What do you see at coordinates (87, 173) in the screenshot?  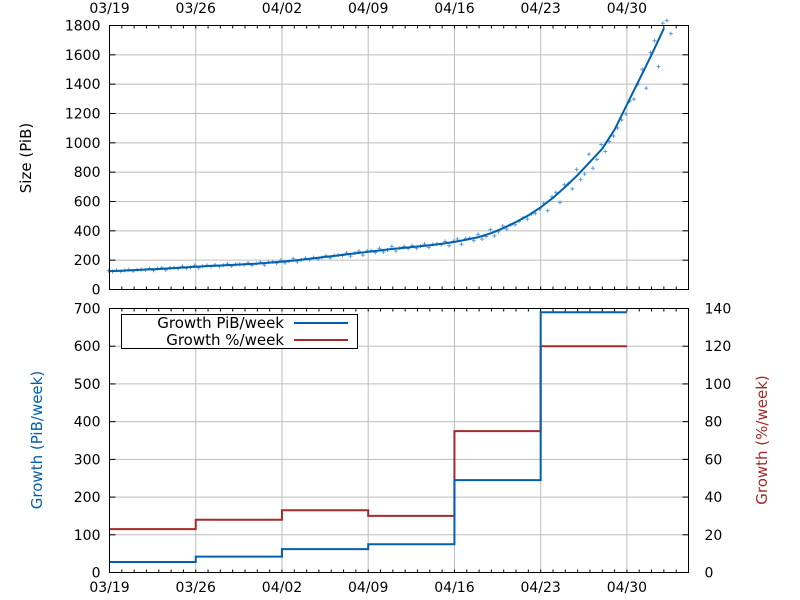 I see `size-y-tick-label: 800` at bounding box center [87, 173].